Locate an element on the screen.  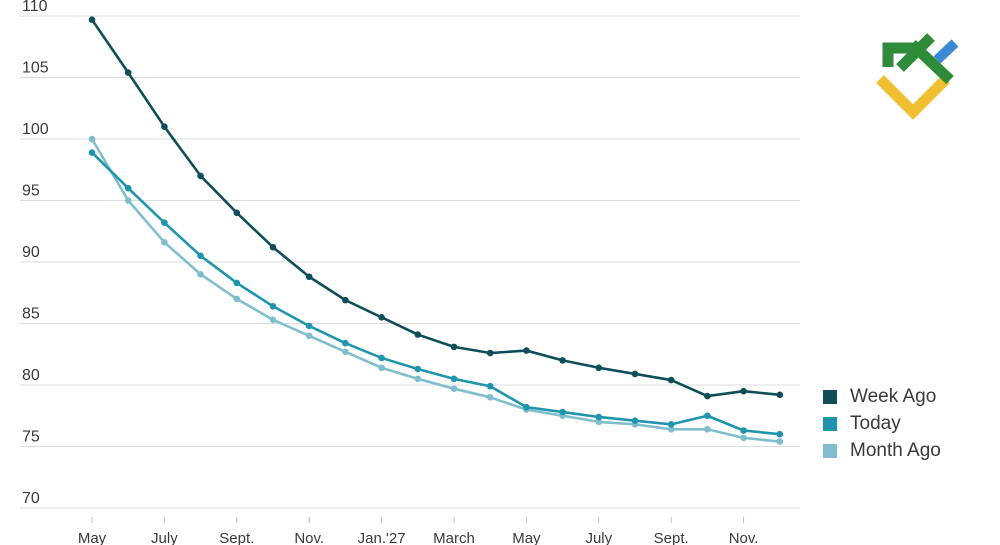
y-tick-label: 105 is located at coordinates (35, 68).